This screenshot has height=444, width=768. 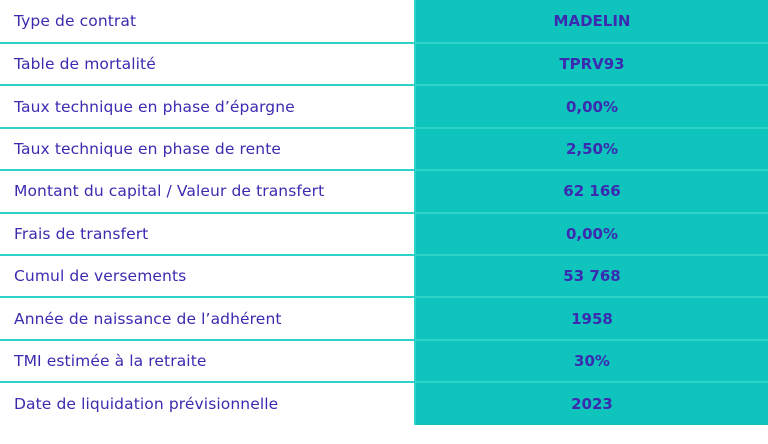 What do you see at coordinates (592, 404) in the screenshot?
I see `row-value: 2023` at bounding box center [592, 404].